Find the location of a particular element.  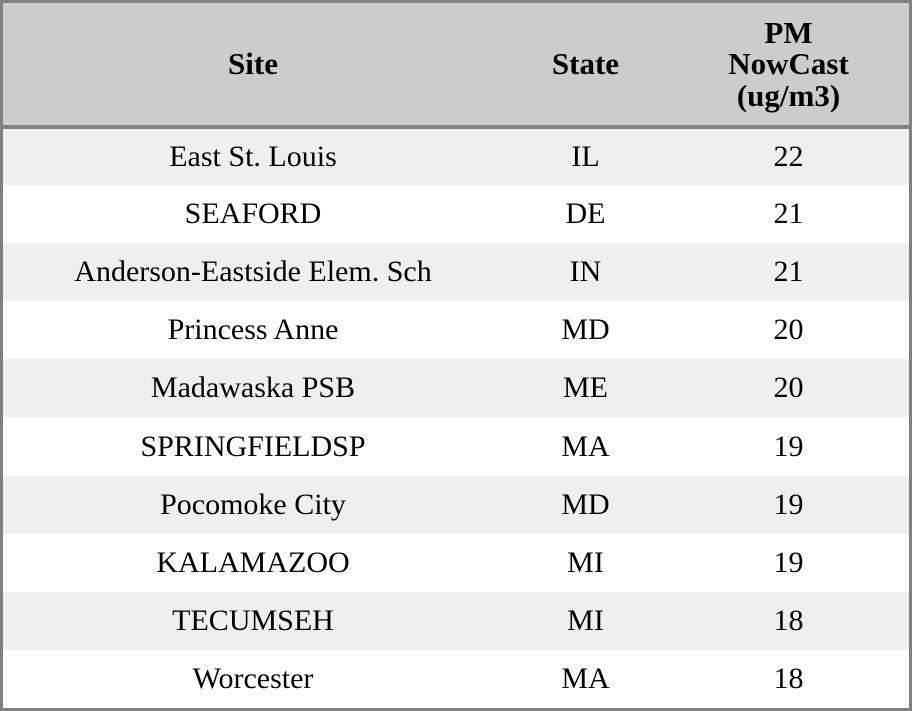

column-header-state-label: State is located at coordinates (585, 64).